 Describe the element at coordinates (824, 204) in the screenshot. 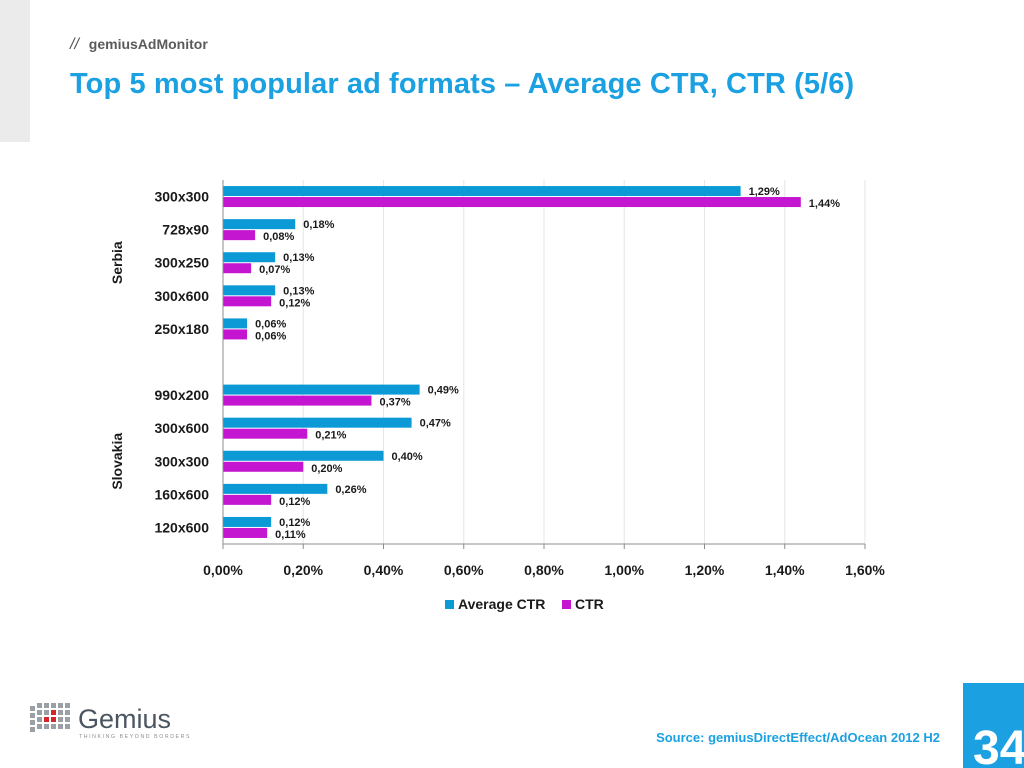

I see `data-label-ctr: 1,44%` at that location.